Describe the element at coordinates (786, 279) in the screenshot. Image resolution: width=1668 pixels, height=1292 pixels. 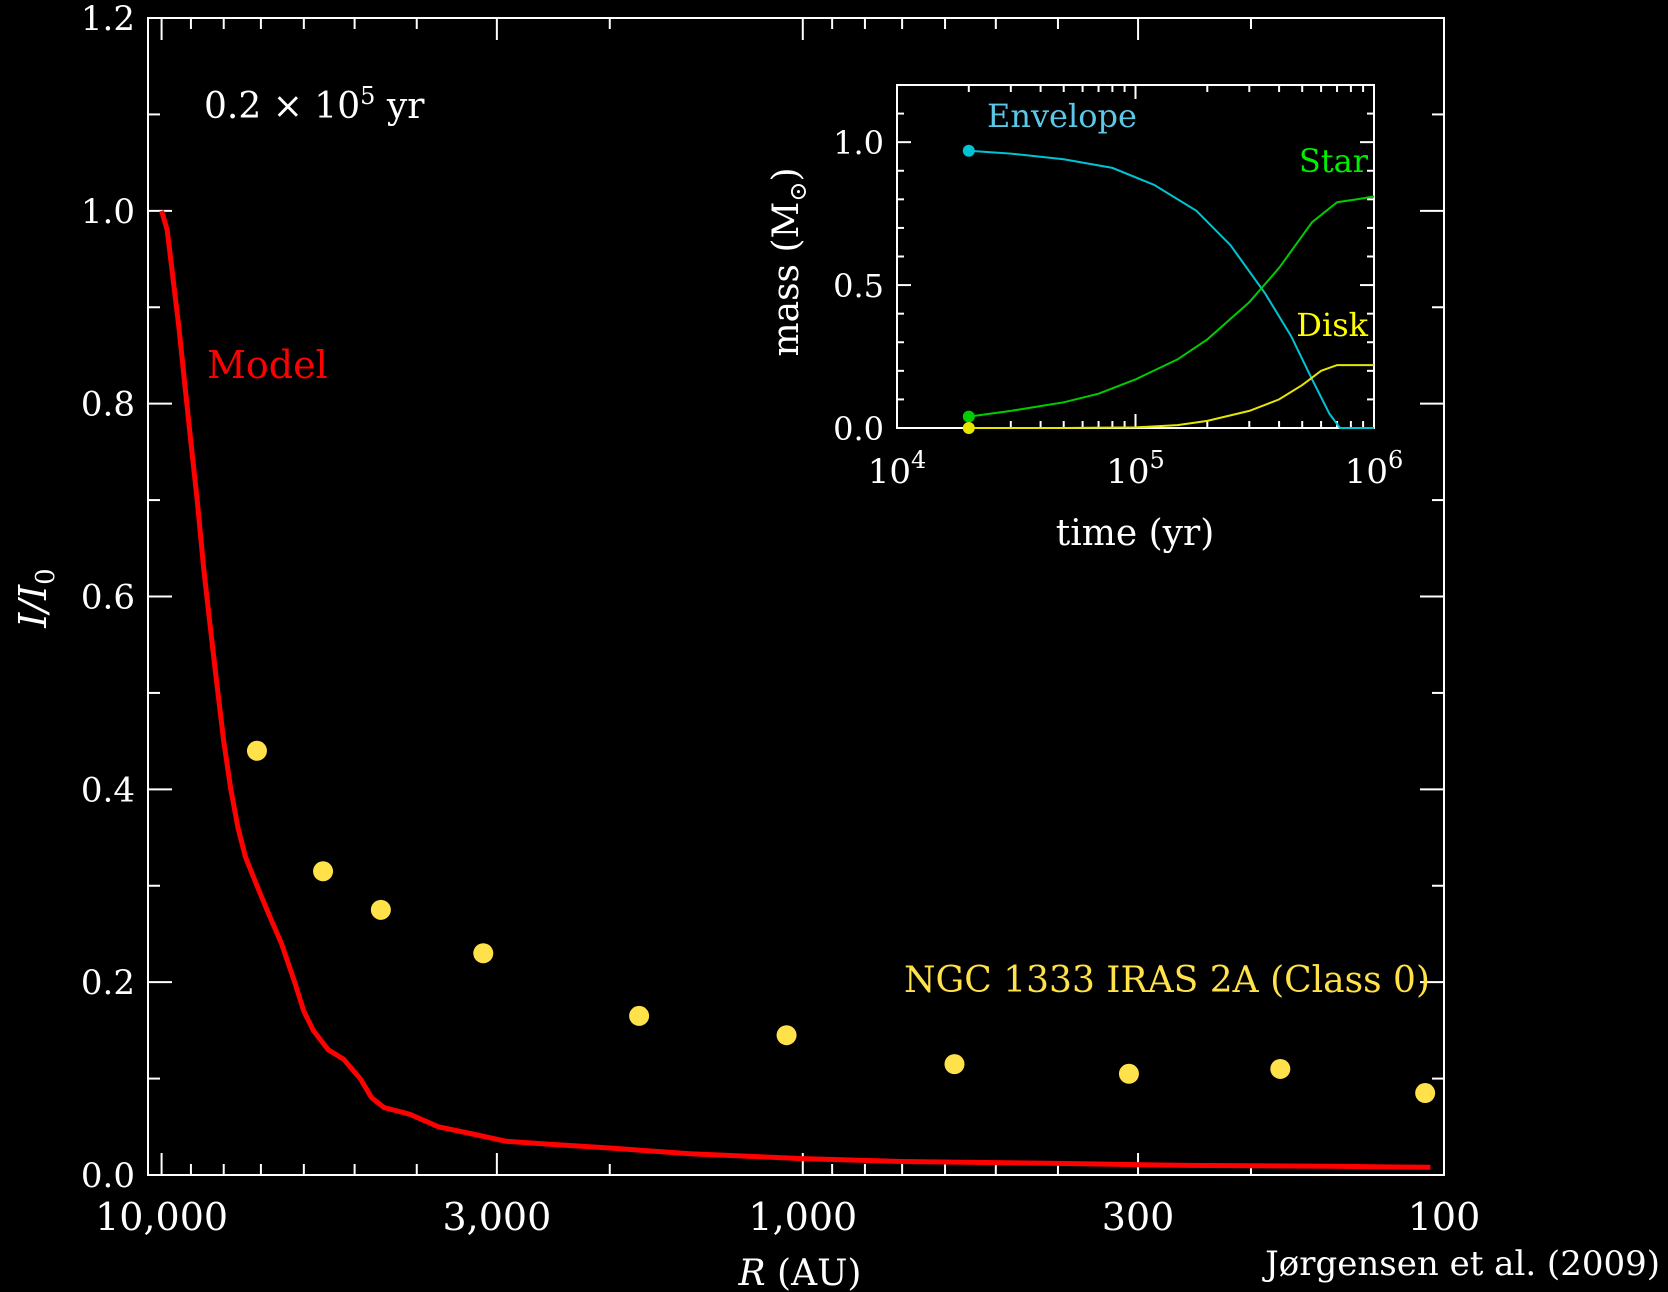
I see `inset-y-axis-label-main: mass (M` at that location.